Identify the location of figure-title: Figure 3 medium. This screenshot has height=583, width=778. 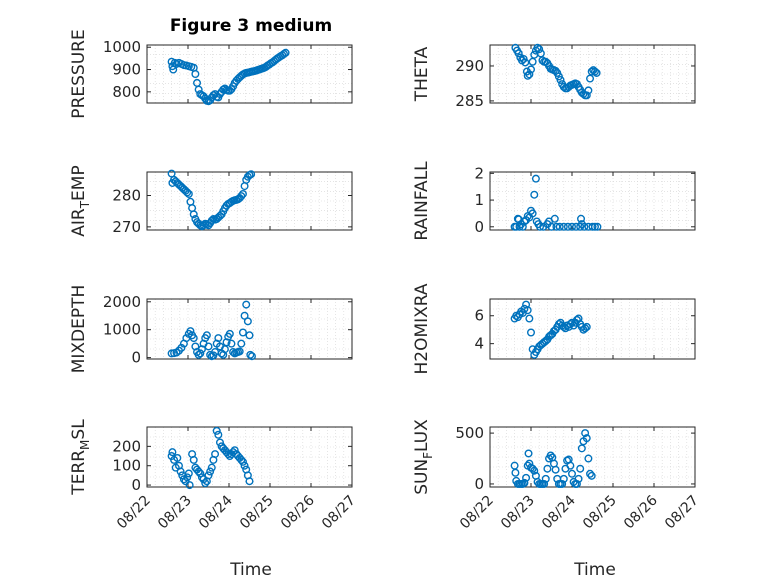
(251, 26).